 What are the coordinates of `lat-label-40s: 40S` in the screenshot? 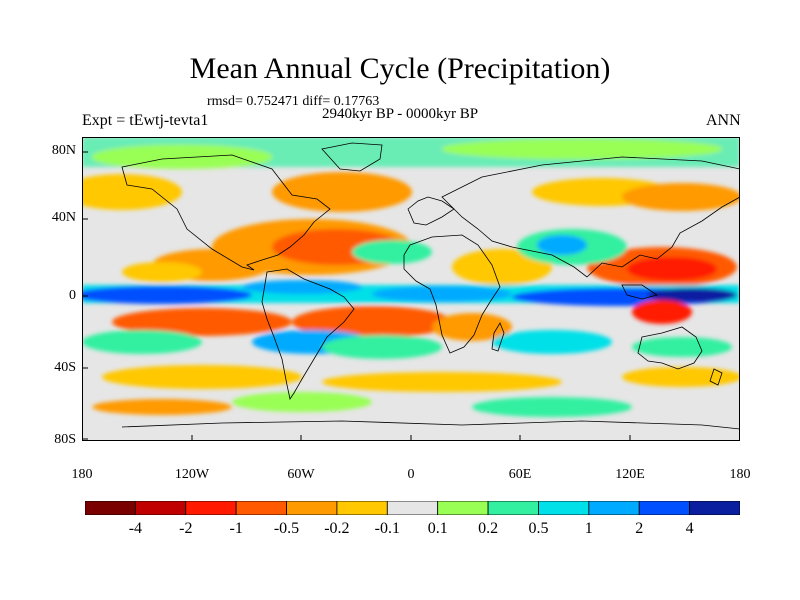 It's located at (65, 367).